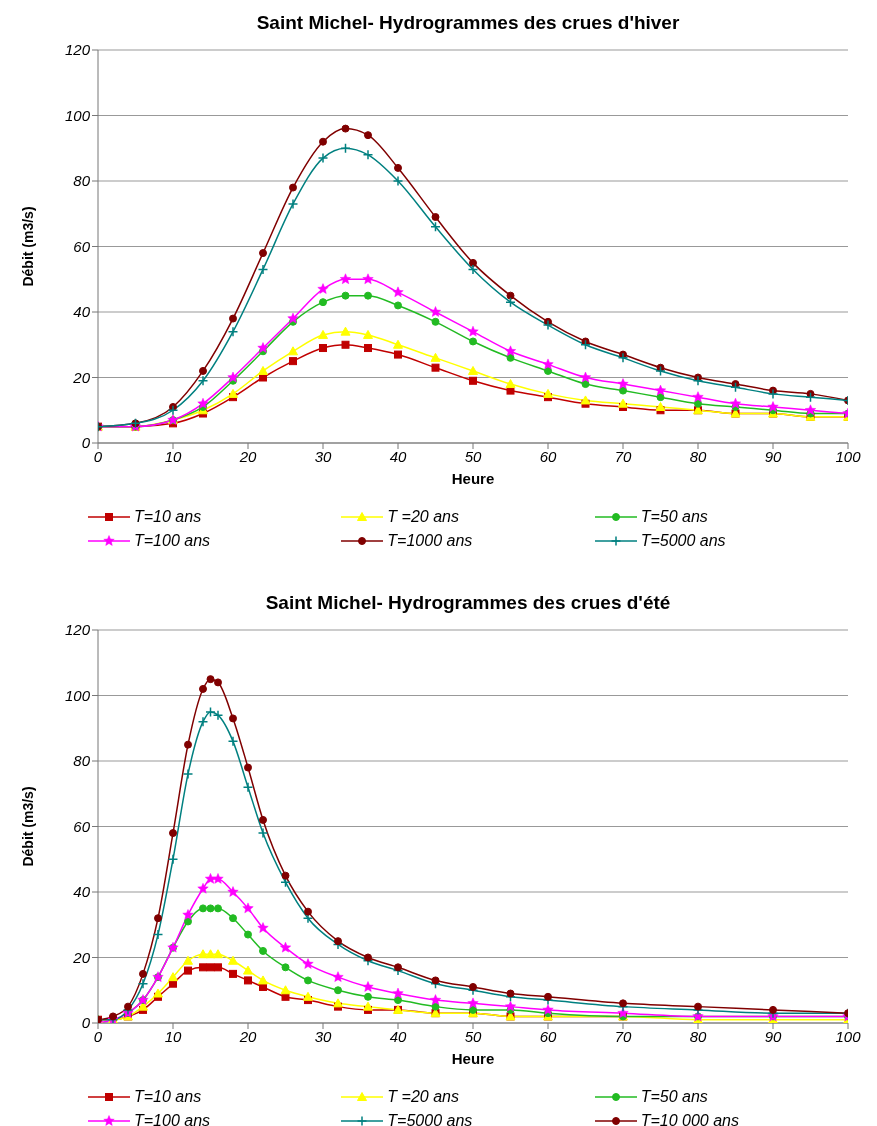 This screenshot has height=1126, width=877. What do you see at coordinates (468, 603) in the screenshot?
I see `chart-title: Saint Michel- Hydrogrammes des crues d'été` at bounding box center [468, 603].